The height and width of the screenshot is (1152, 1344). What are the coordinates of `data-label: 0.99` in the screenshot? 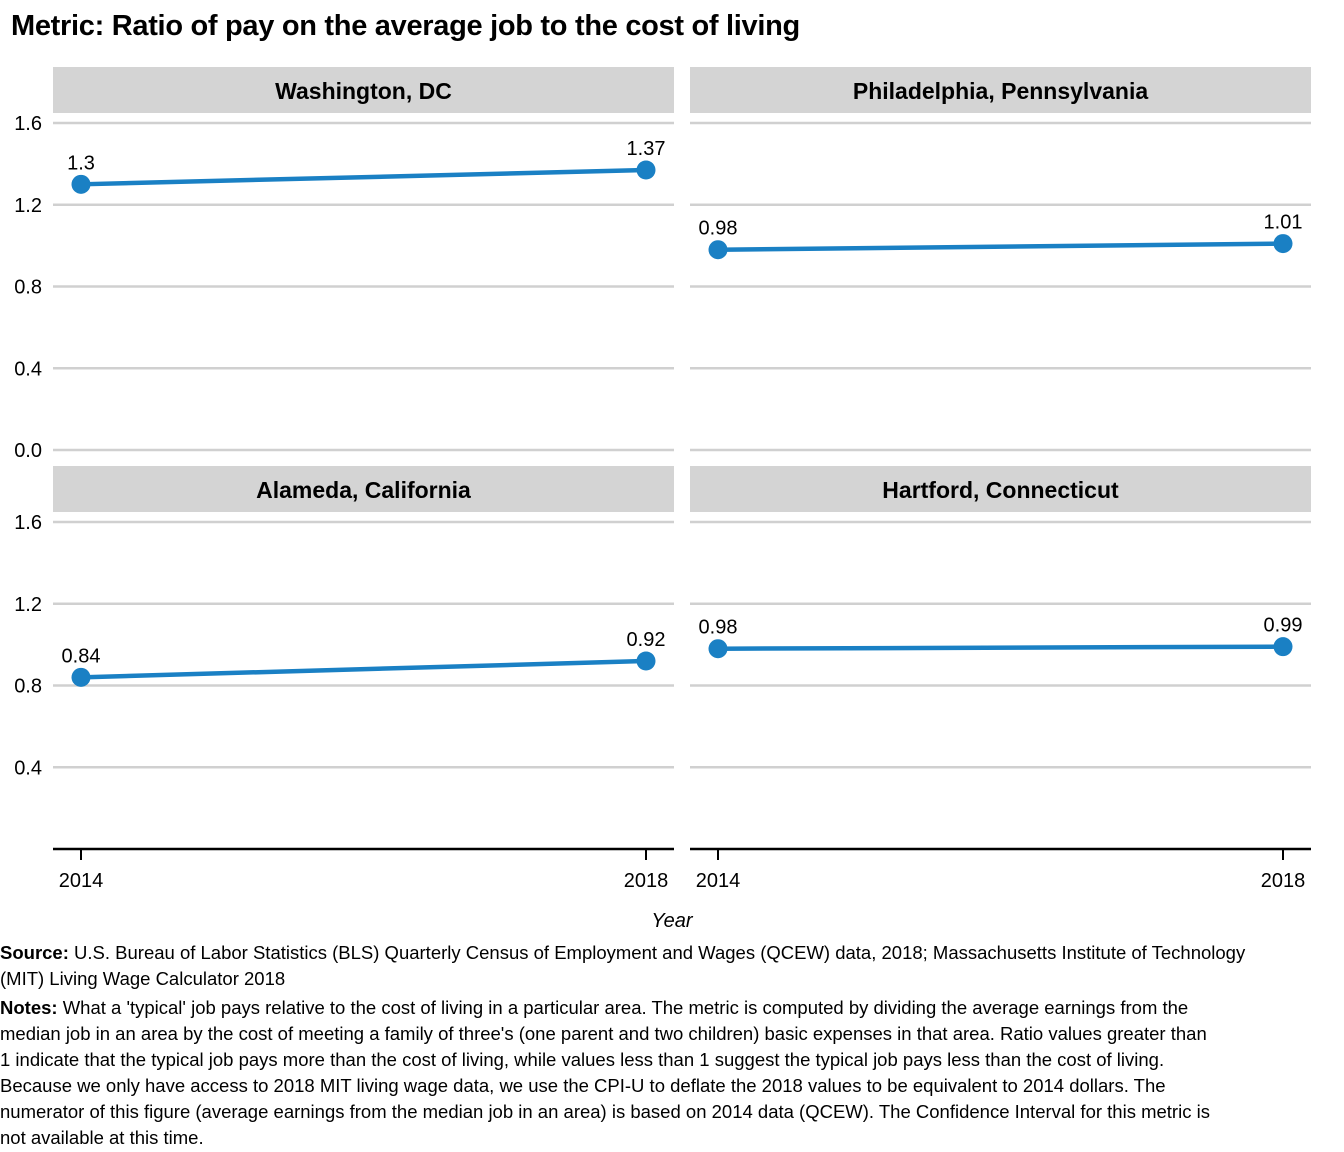 It's located at (1283, 626).